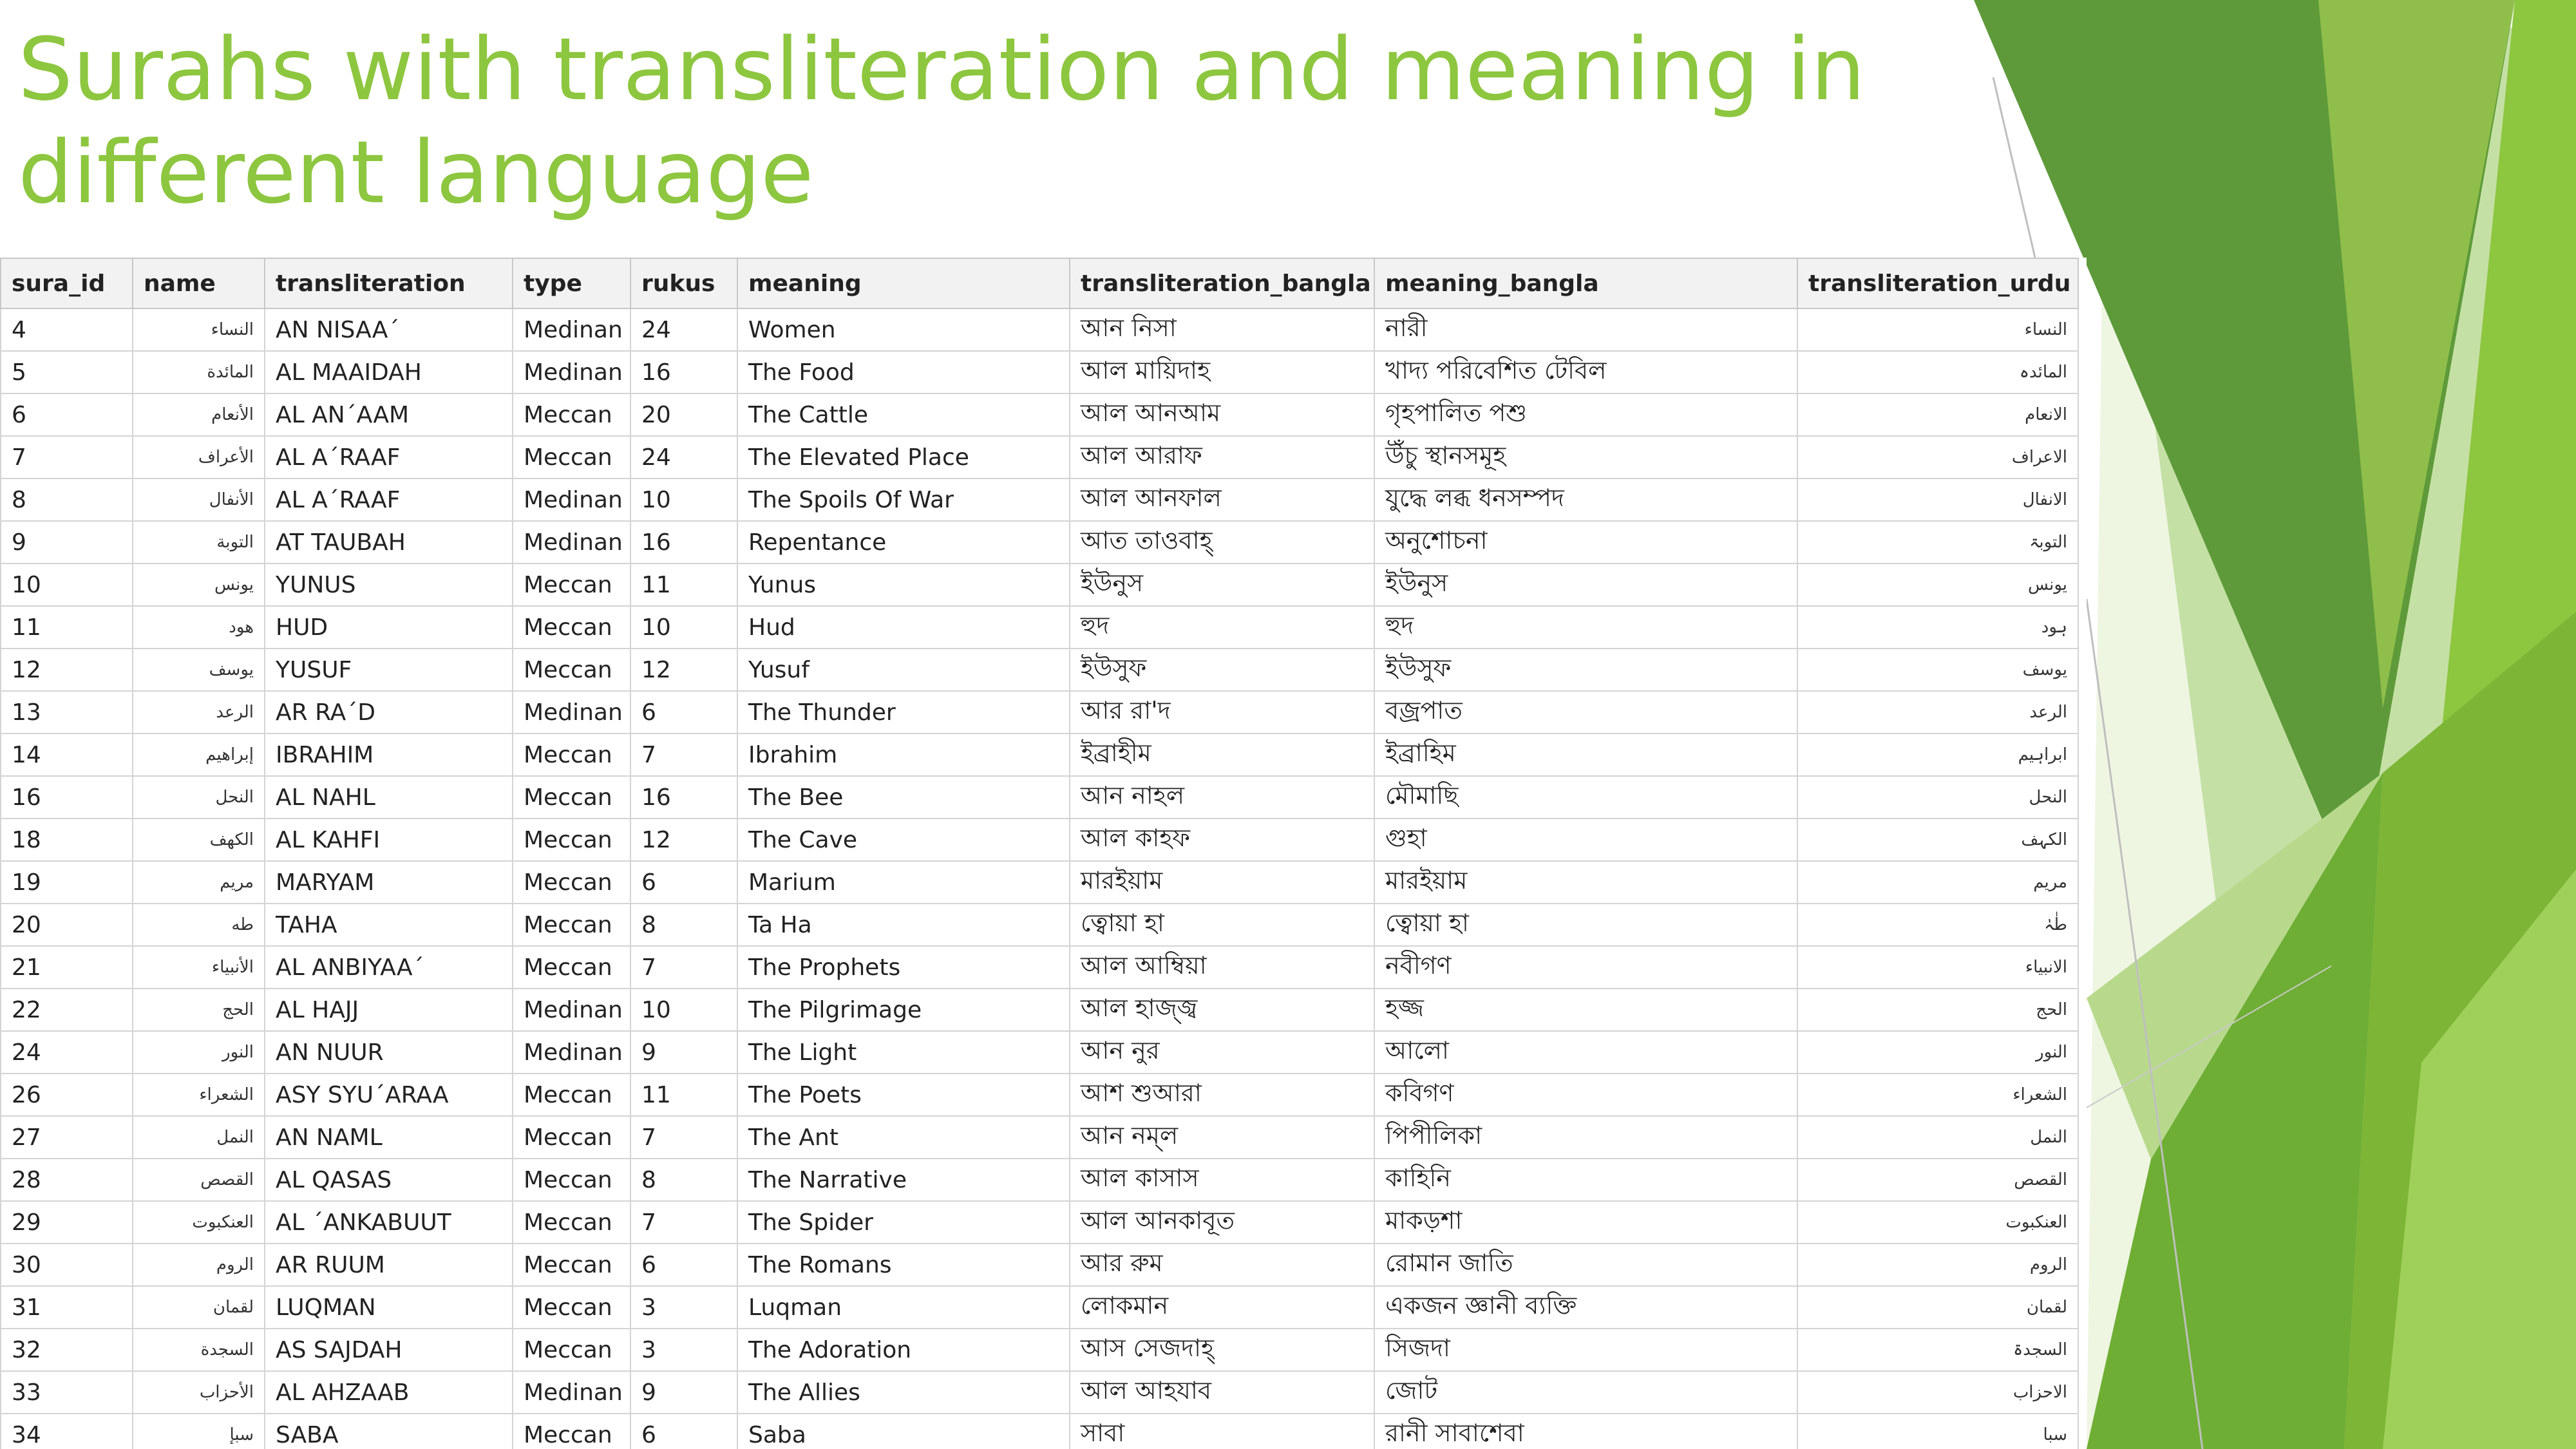 This screenshot has height=1449, width=2576. I want to click on cell-meaning: The Ant, so click(904, 1137).